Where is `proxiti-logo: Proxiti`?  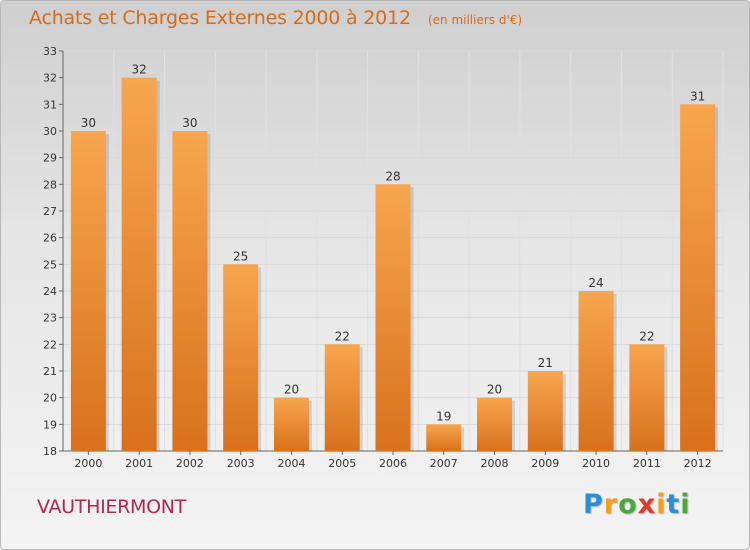
proxiti-logo: Proxiti is located at coordinates (637, 504).